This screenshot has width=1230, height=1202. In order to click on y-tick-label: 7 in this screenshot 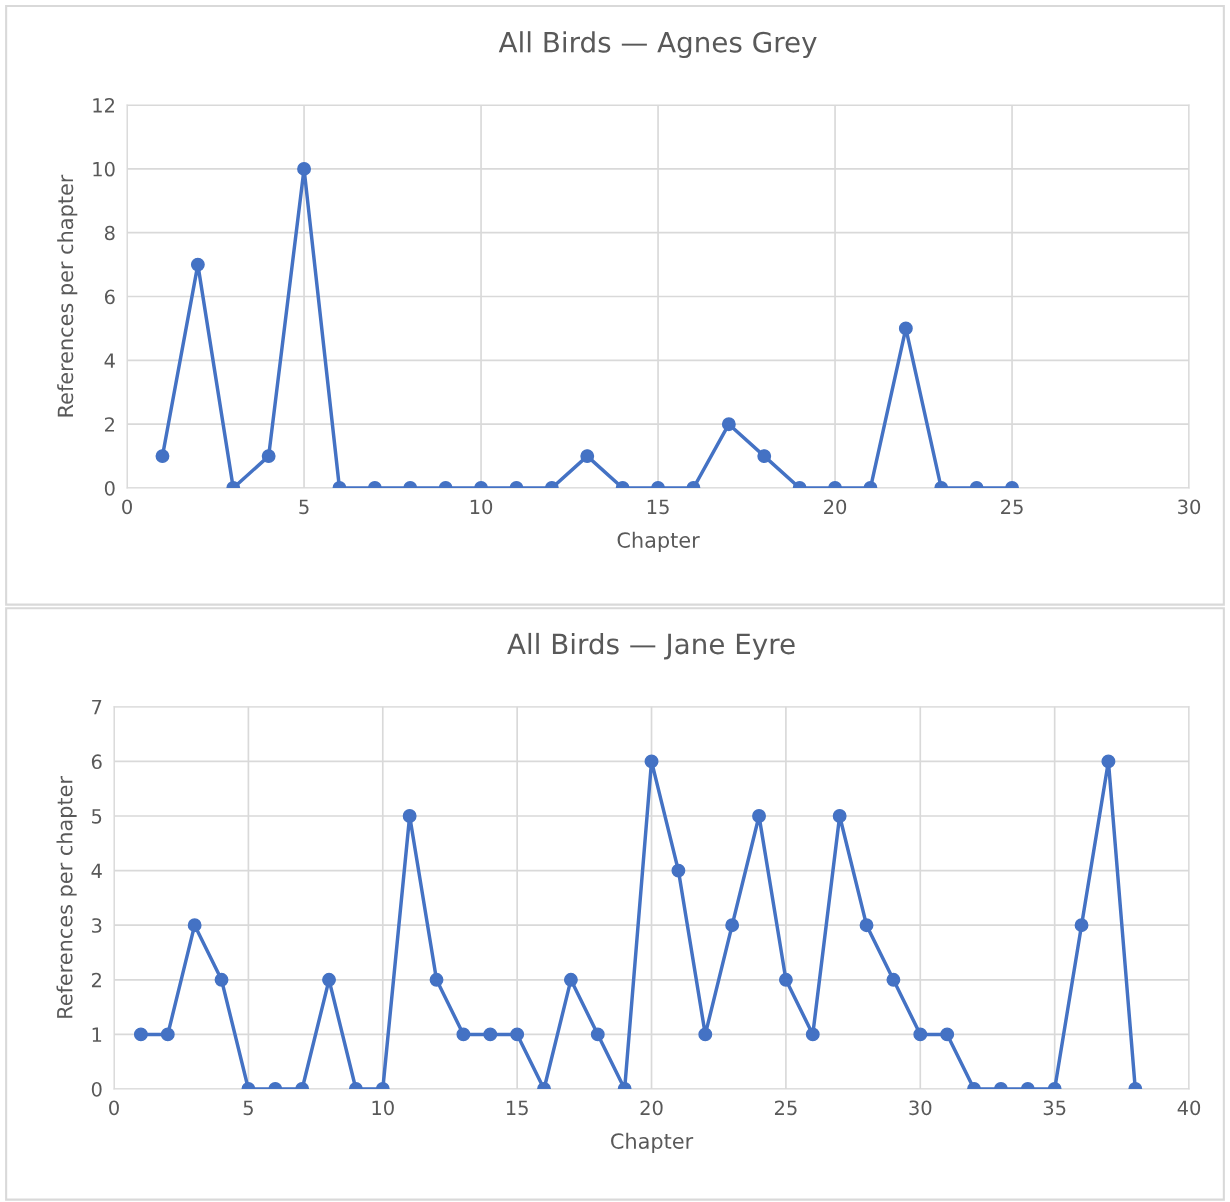, I will do `click(97, 707)`.